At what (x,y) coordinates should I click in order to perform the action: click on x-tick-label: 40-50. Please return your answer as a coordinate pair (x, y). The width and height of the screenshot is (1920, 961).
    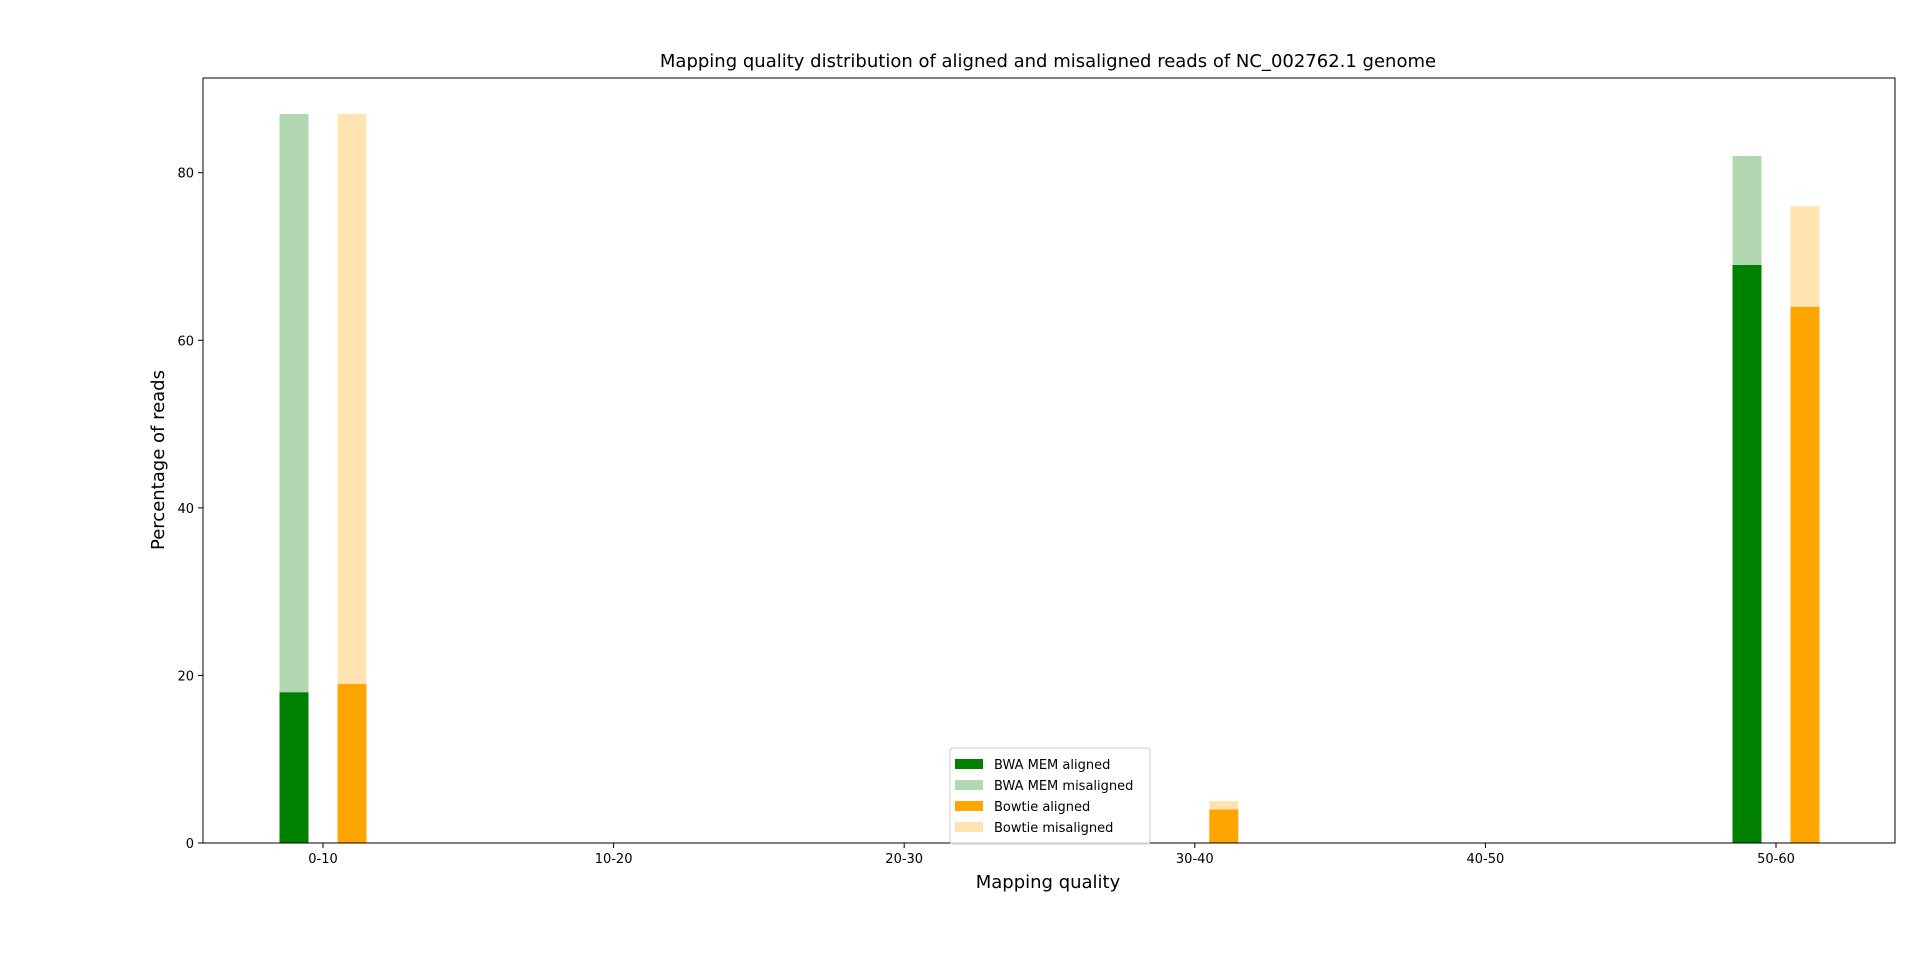
    Looking at the image, I should click on (1486, 859).